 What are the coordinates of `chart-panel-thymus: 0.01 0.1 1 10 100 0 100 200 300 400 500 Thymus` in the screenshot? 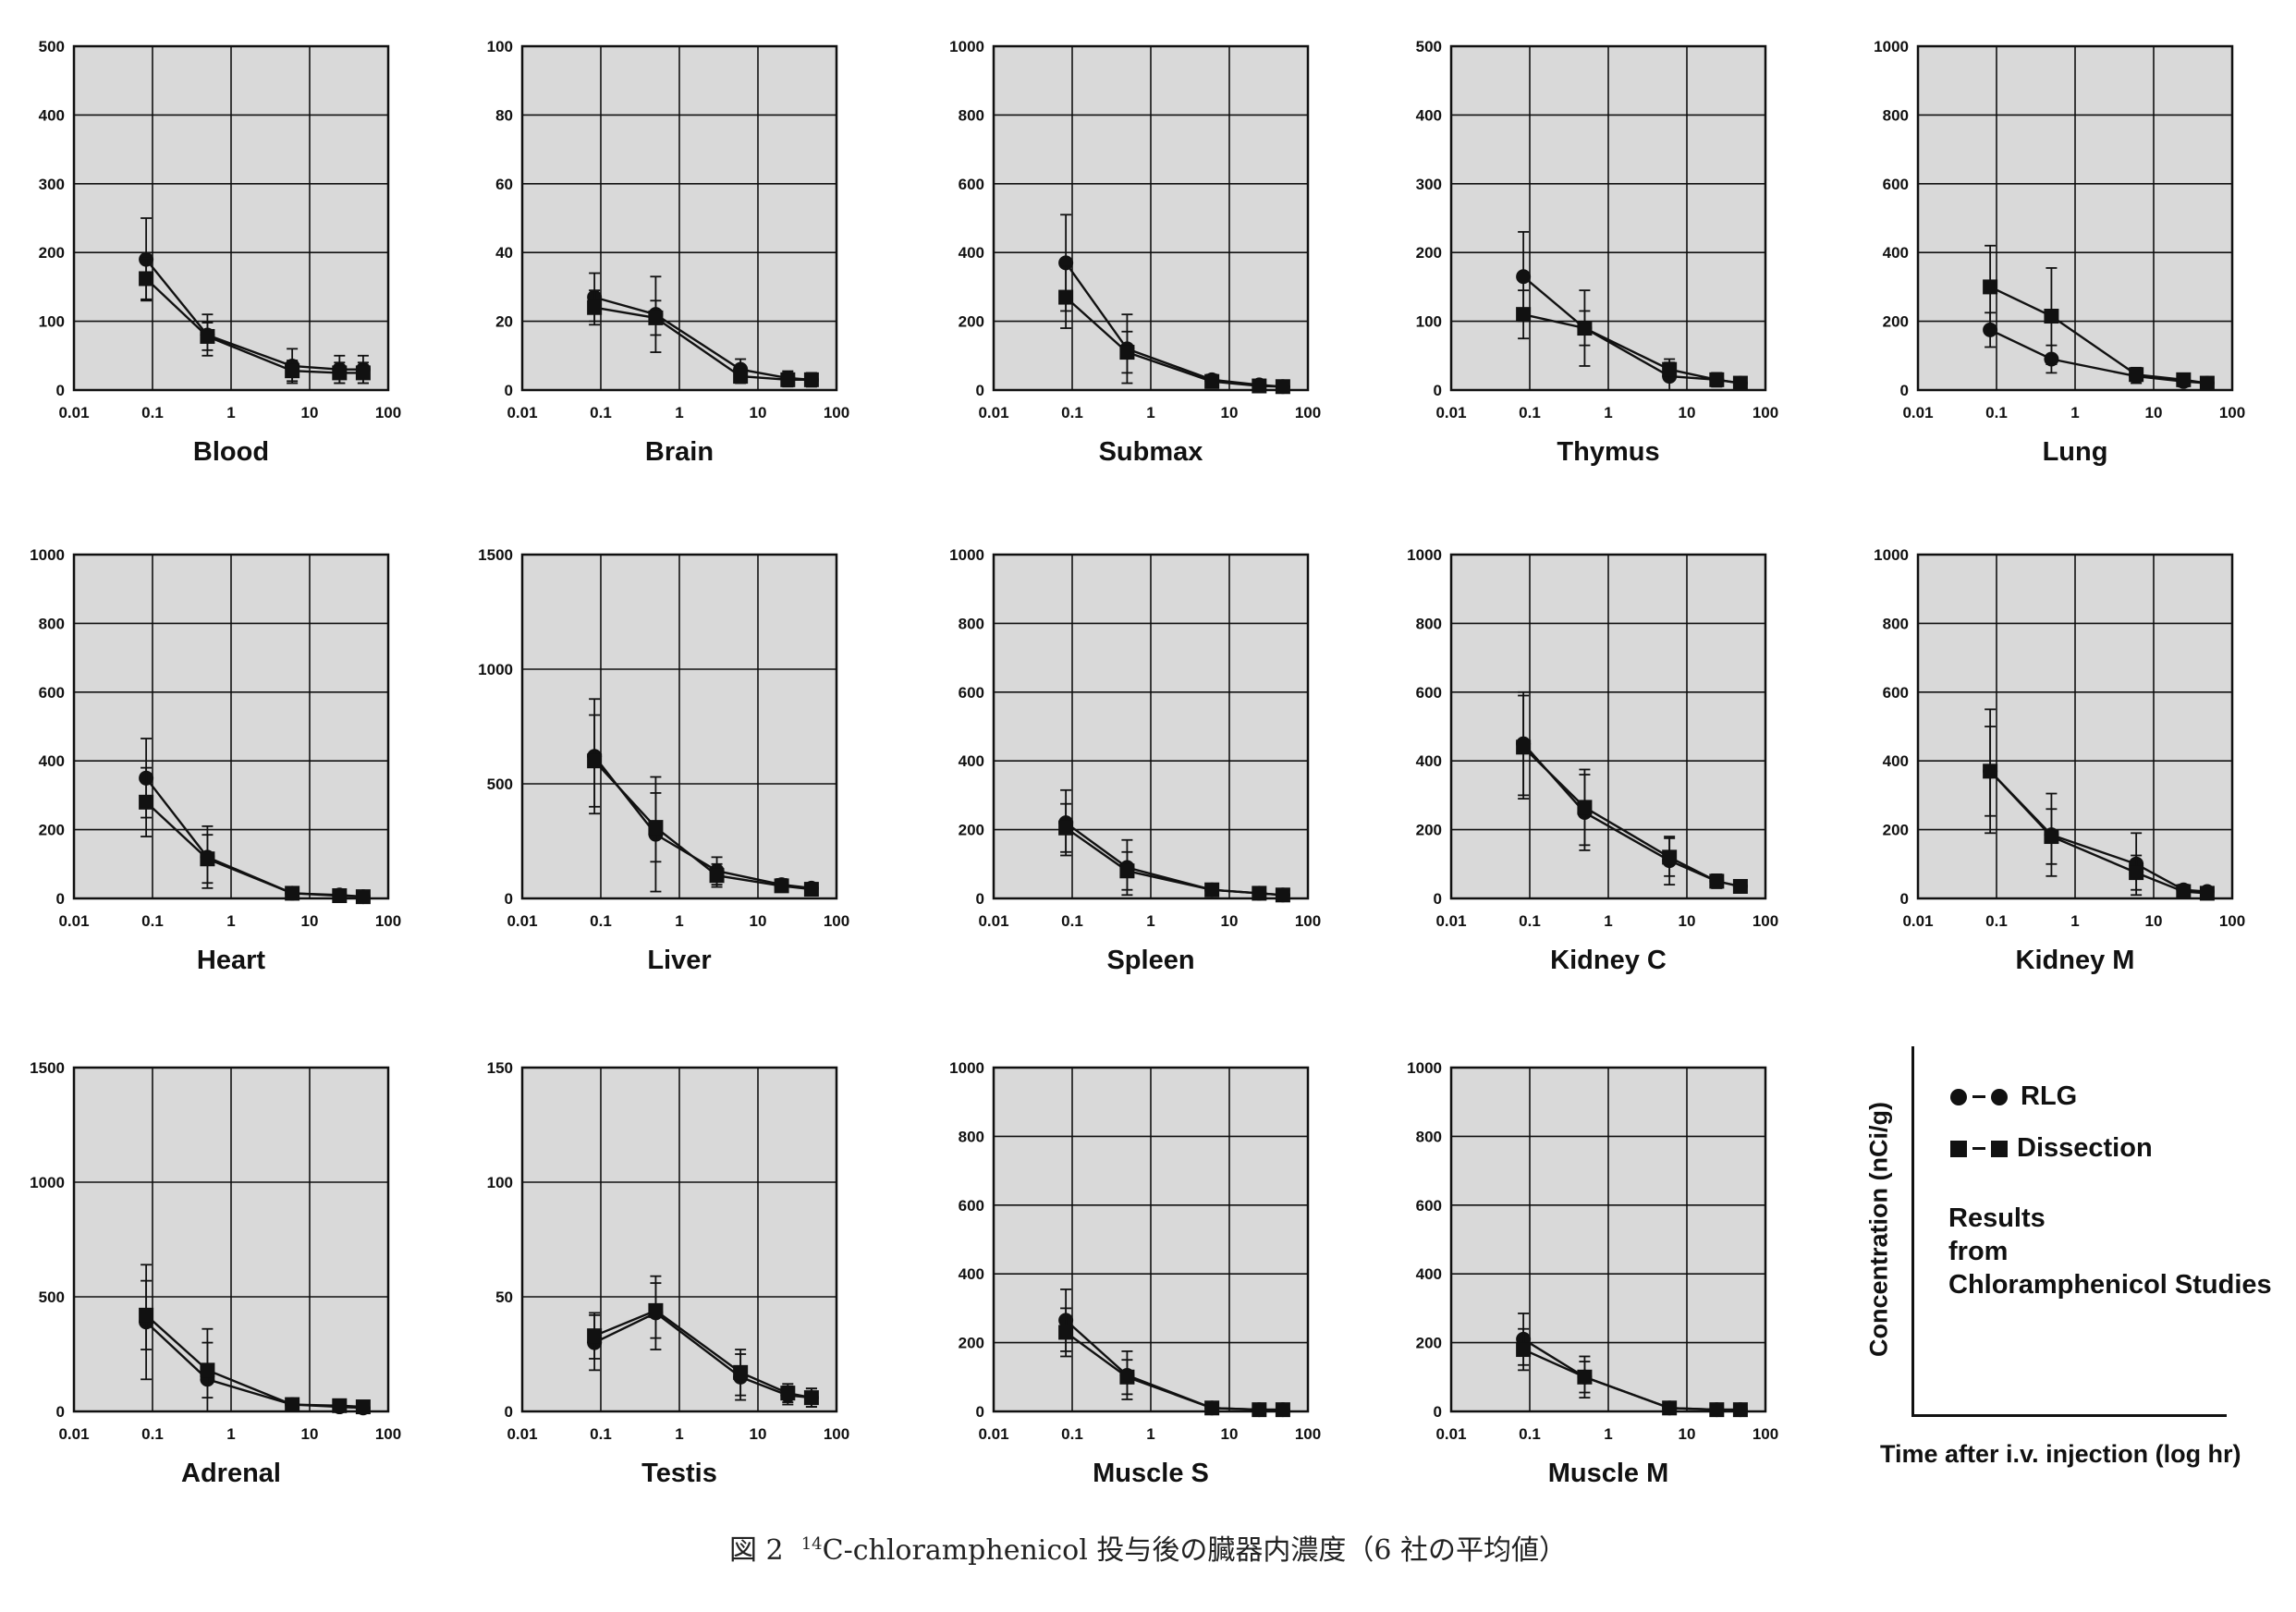 It's located at (1598, 252).